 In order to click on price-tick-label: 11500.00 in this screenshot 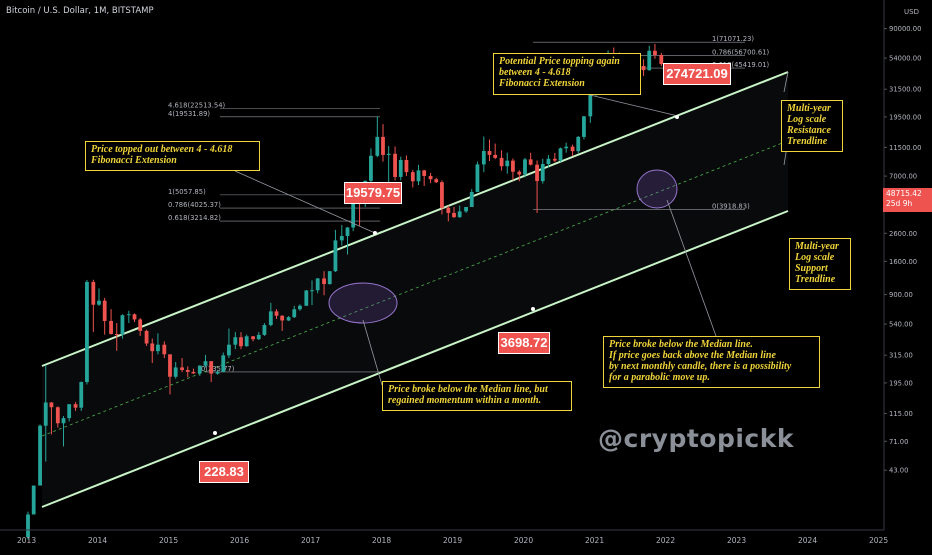, I will do `click(905, 148)`.